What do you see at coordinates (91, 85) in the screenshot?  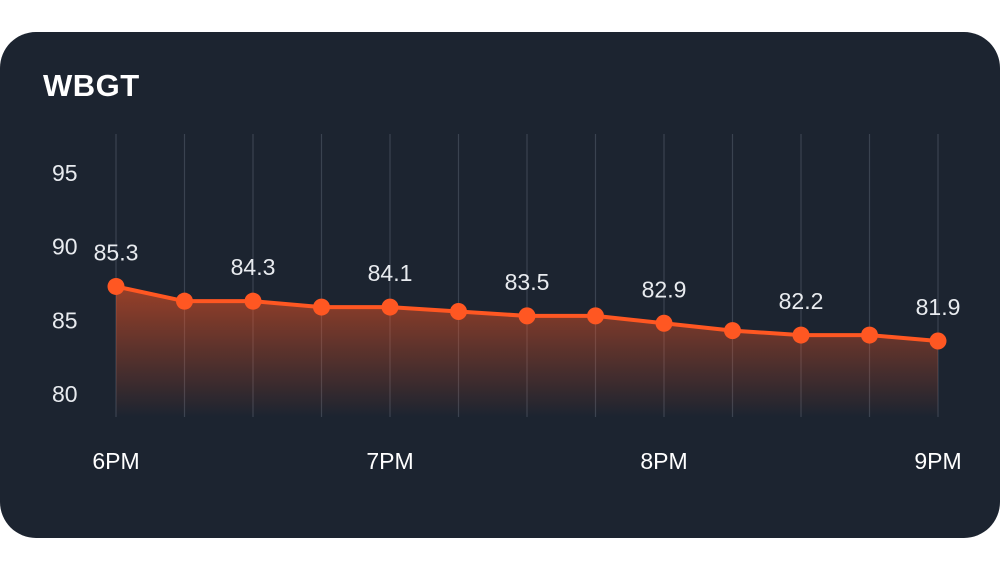 I see `chart-title: WBGT` at bounding box center [91, 85].